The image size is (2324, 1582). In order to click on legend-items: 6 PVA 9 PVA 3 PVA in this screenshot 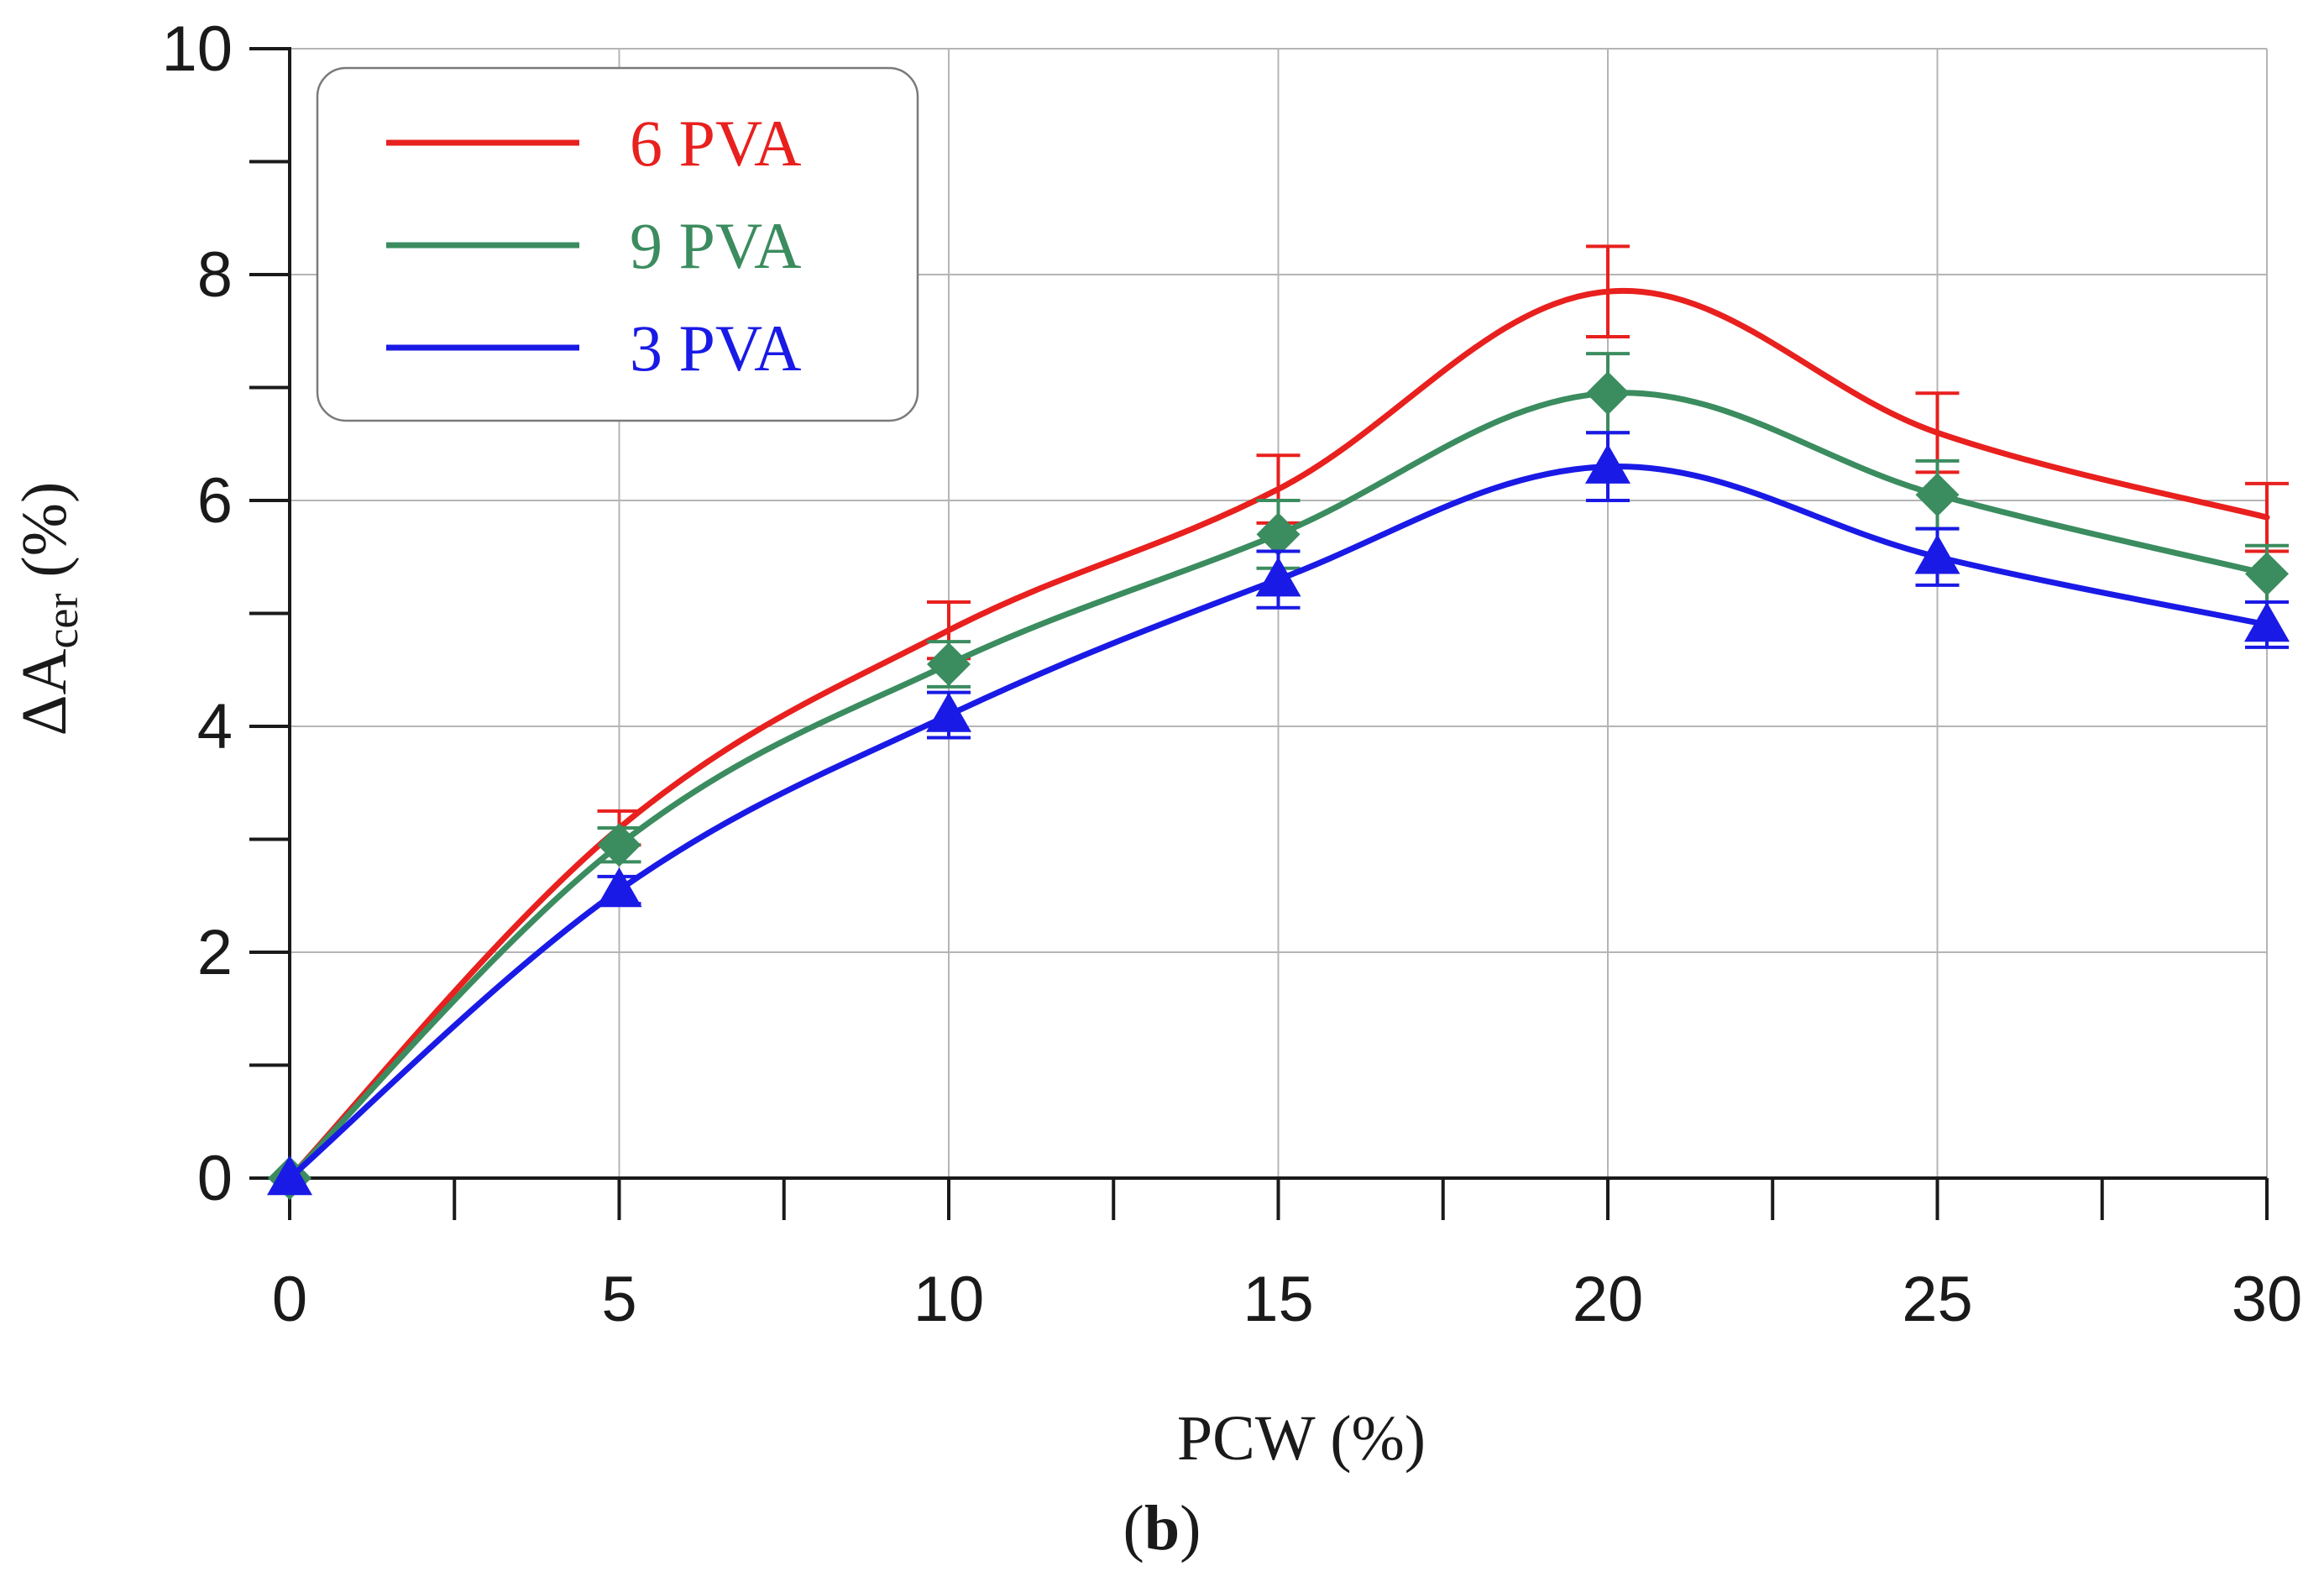, I will do `click(594, 246)`.